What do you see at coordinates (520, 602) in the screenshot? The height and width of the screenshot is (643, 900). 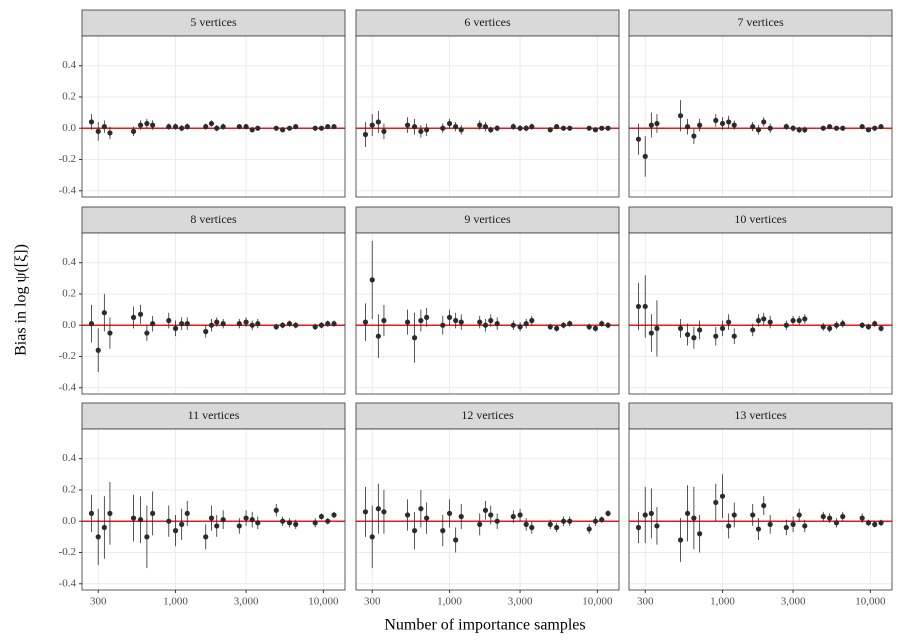 I see `x-tick-label: 3,000` at bounding box center [520, 602].